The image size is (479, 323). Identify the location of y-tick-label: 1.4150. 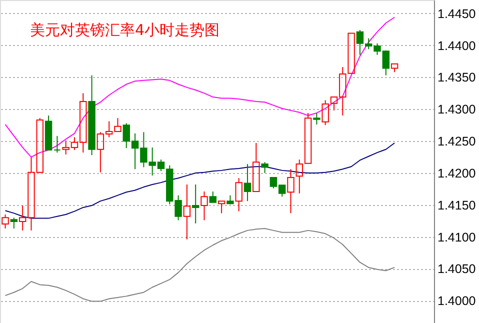
(457, 205).